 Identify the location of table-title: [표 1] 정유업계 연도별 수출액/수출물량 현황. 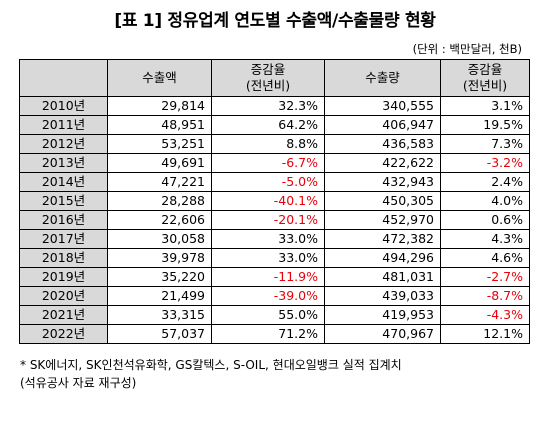
(275, 21).